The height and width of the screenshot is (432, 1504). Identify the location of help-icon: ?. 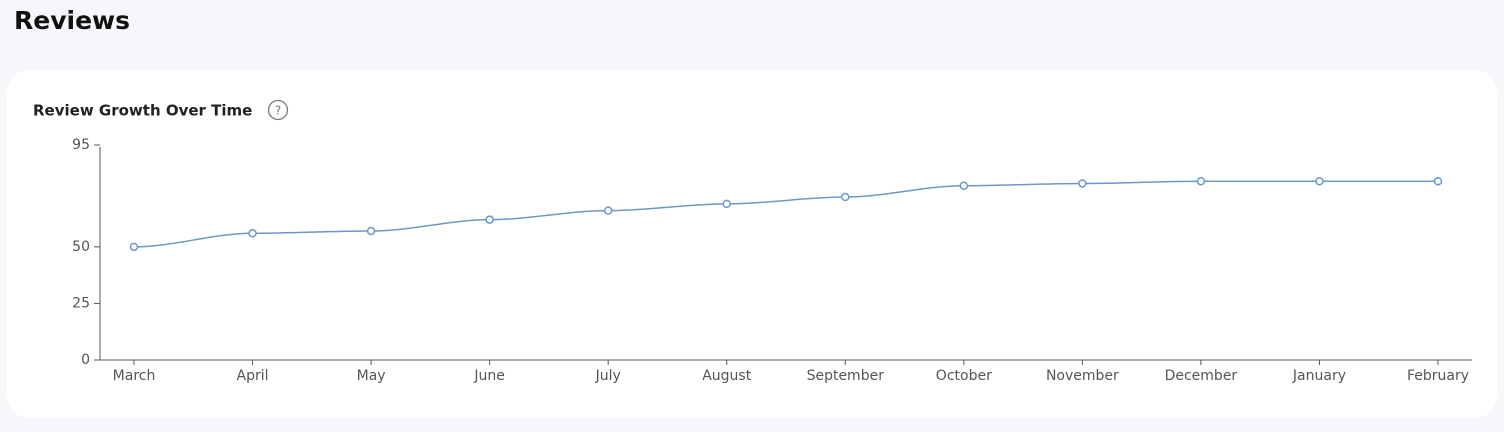
(278, 110).